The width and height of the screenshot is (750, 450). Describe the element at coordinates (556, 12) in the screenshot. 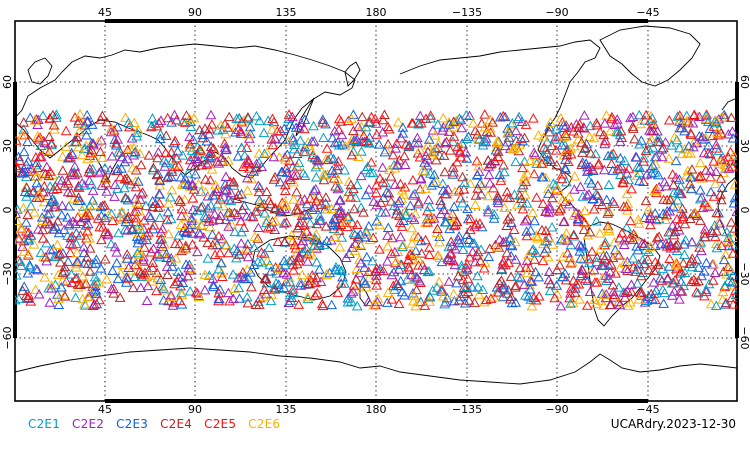

I see `lon-tick-top: −90` at that location.